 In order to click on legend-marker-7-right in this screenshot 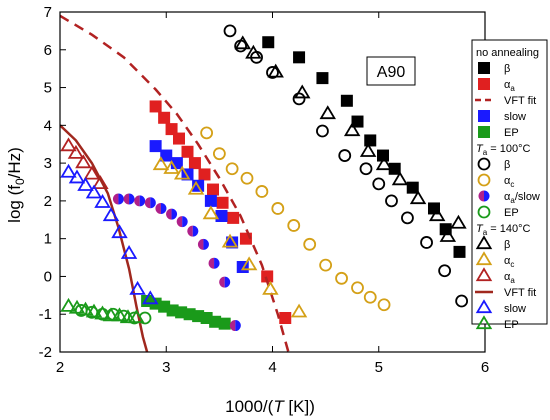, I will do `click(487, 196)`.